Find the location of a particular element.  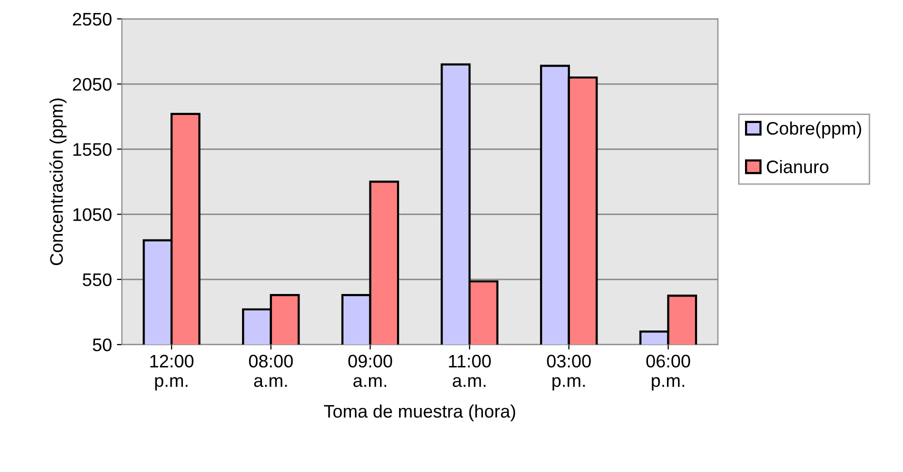

x-tick-label: 06:00 p.m. is located at coordinates (668, 372).